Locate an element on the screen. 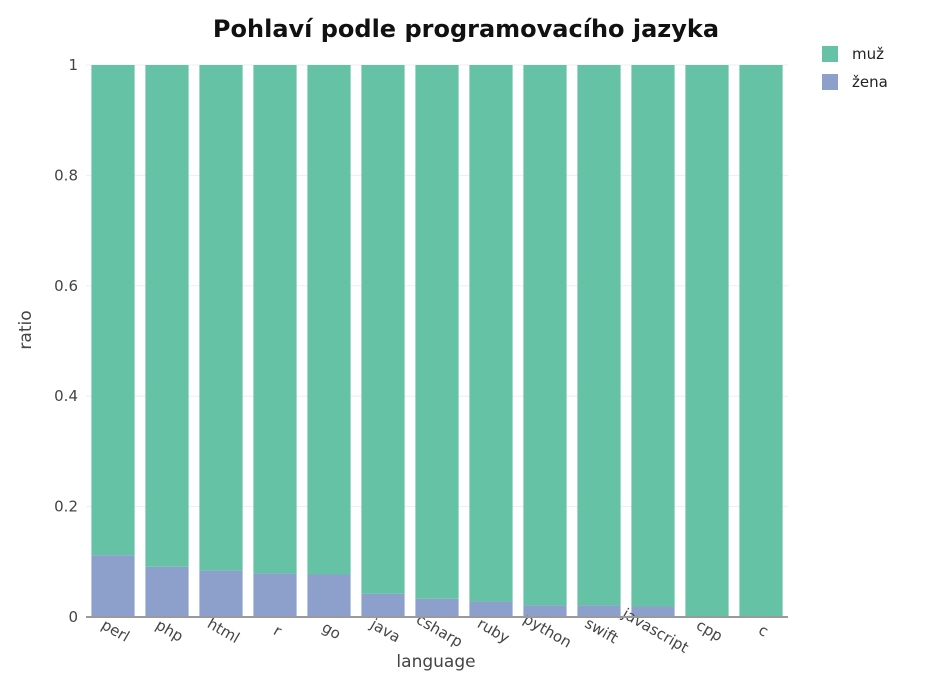 The image size is (939, 676). bar-segment-muz-swift is located at coordinates (599, 335).